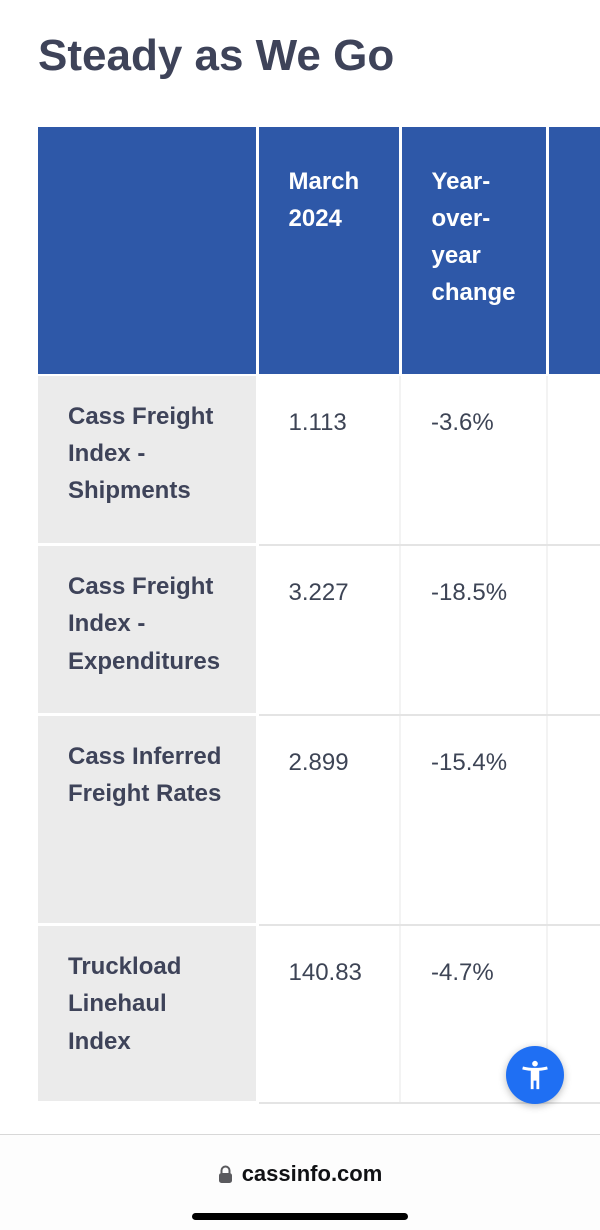  I want to click on page-title: Steady as We Go, so click(216, 55).